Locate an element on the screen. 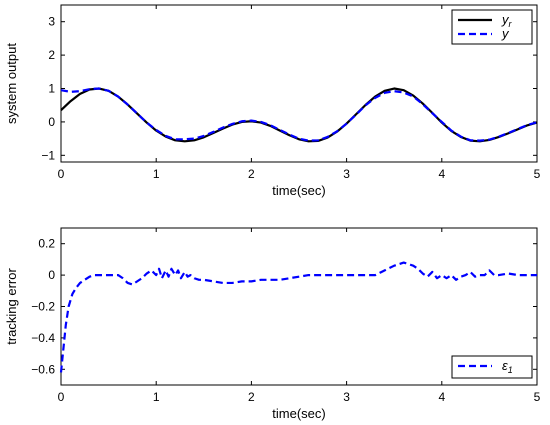  legend-label: yr is located at coordinates (507, 20).